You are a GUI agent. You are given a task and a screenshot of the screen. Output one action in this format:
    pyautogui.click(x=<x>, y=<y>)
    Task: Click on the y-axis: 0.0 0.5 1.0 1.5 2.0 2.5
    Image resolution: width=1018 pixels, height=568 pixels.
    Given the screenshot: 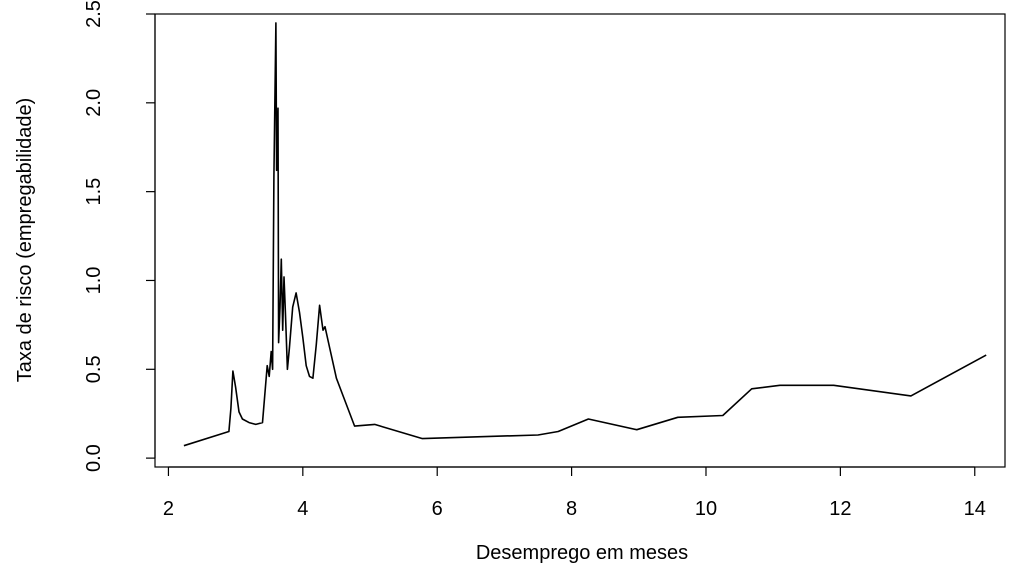 What is the action you would take?
    pyautogui.click(x=119, y=236)
    